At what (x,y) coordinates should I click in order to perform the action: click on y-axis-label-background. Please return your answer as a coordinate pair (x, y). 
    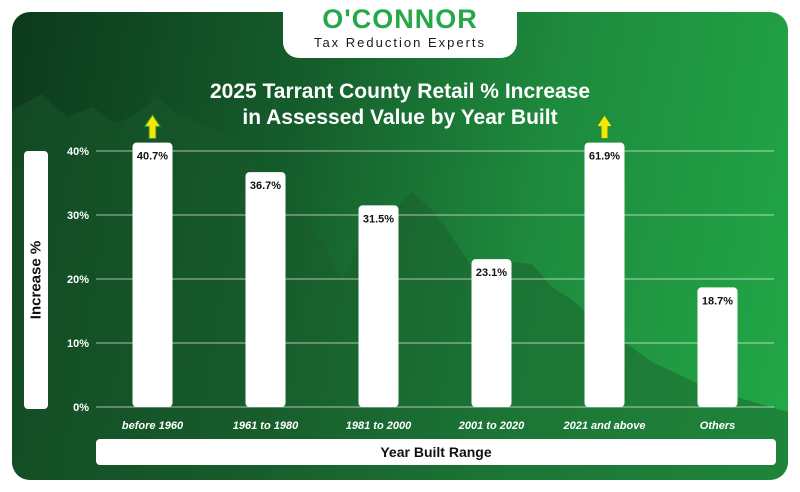
    Looking at the image, I should click on (36, 280).